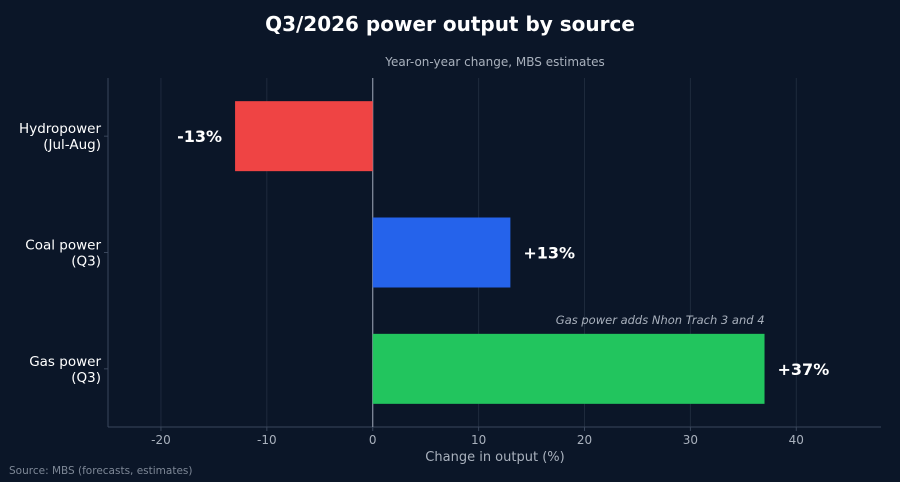 The image size is (900, 482). What do you see at coordinates (63, 254) in the screenshot?
I see `category-label: Coal power (Q3)` at bounding box center [63, 254].